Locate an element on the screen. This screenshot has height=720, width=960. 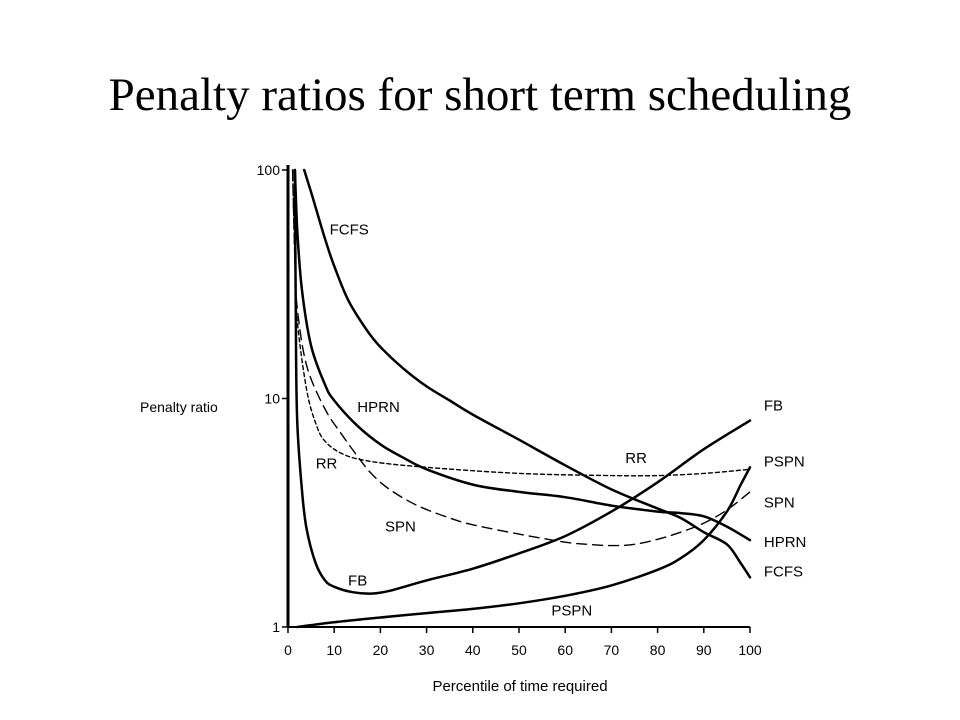
y-axis-label: Penalty ratio is located at coordinates (179, 407).